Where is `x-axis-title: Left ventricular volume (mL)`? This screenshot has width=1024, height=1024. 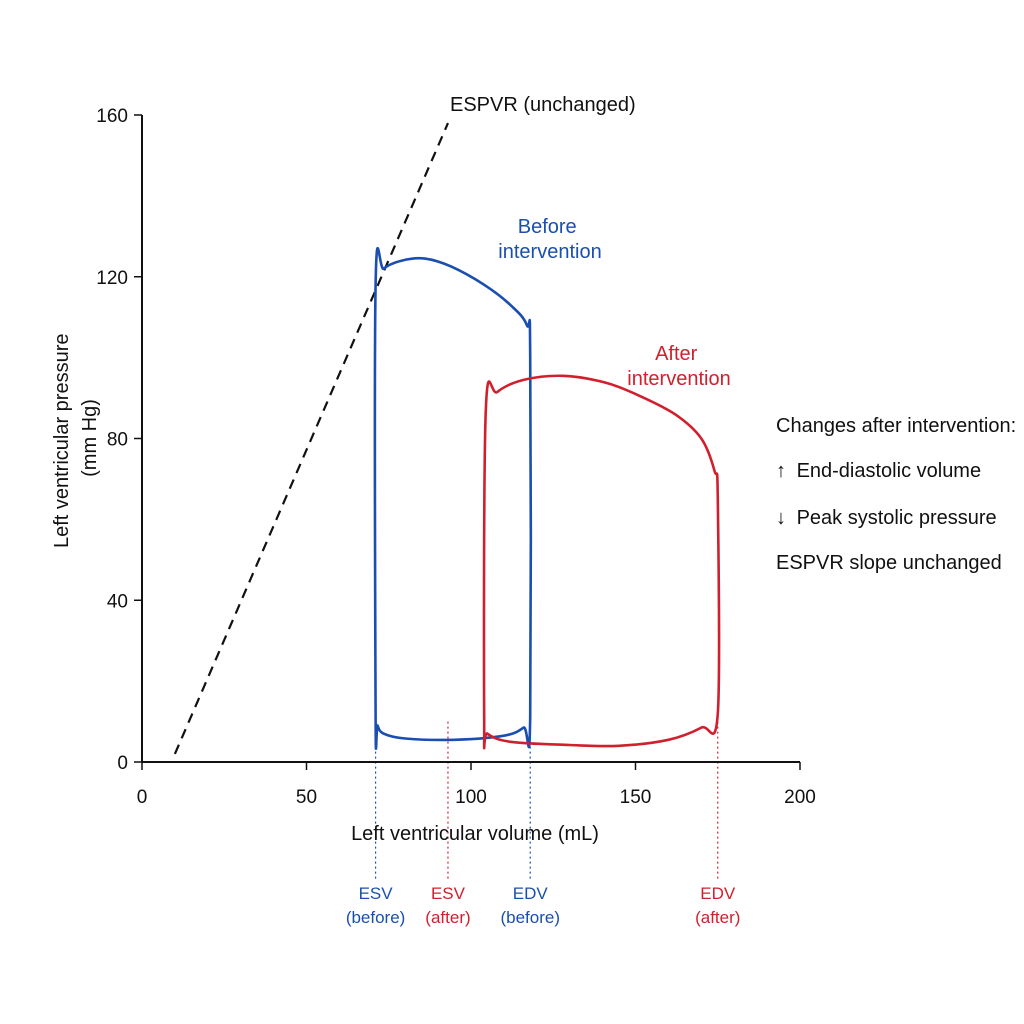
x-axis-title: Left ventricular volume (mL) is located at coordinates (475, 834).